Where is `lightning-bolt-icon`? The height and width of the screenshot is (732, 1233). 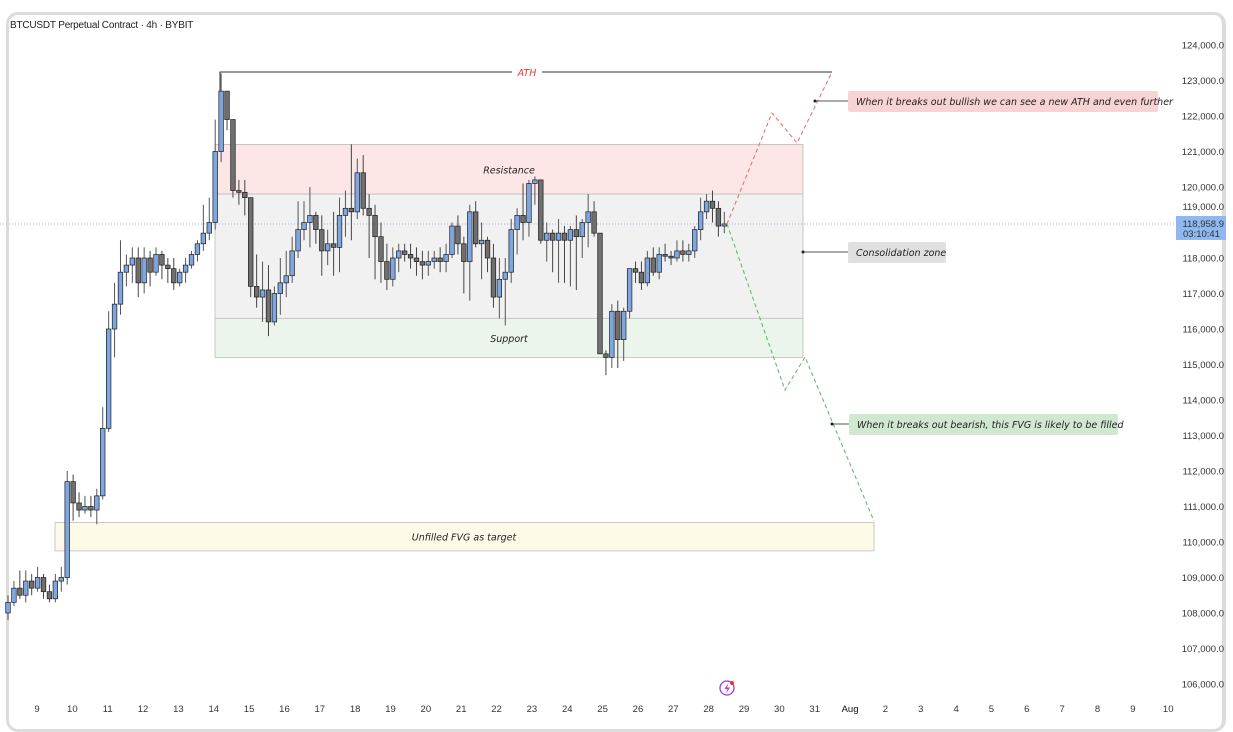 lightning-bolt-icon is located at coordinates (727, 688).